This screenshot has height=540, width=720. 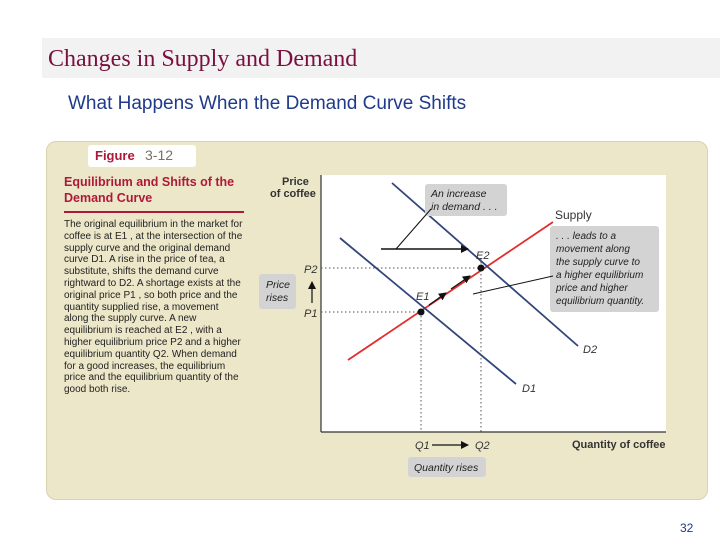 I want to click on figure-label: Figure, so click(x=115, y=155).